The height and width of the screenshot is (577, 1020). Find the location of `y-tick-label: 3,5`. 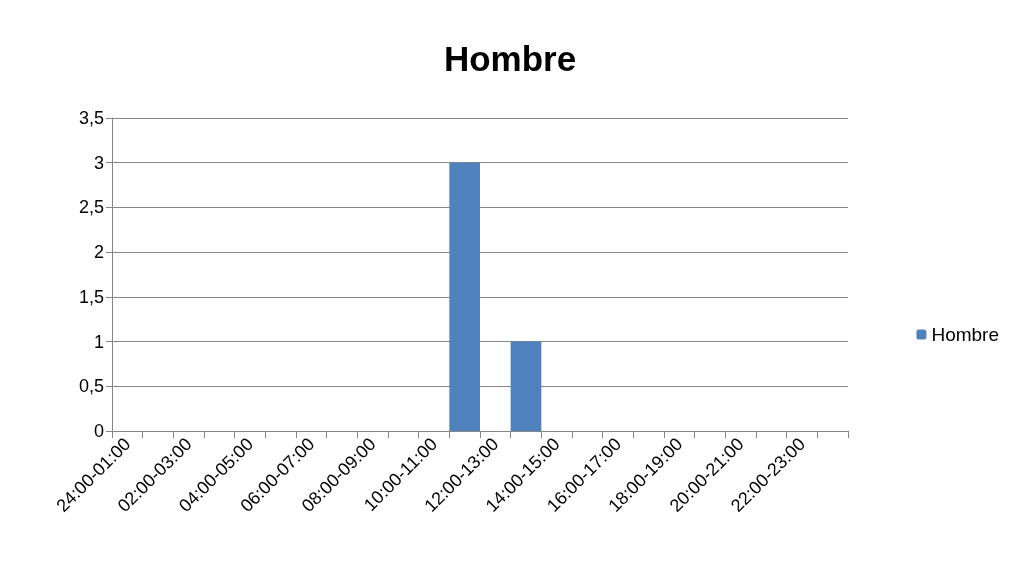

y-tick-label: 3,5 is located at coordinates (91, 118).